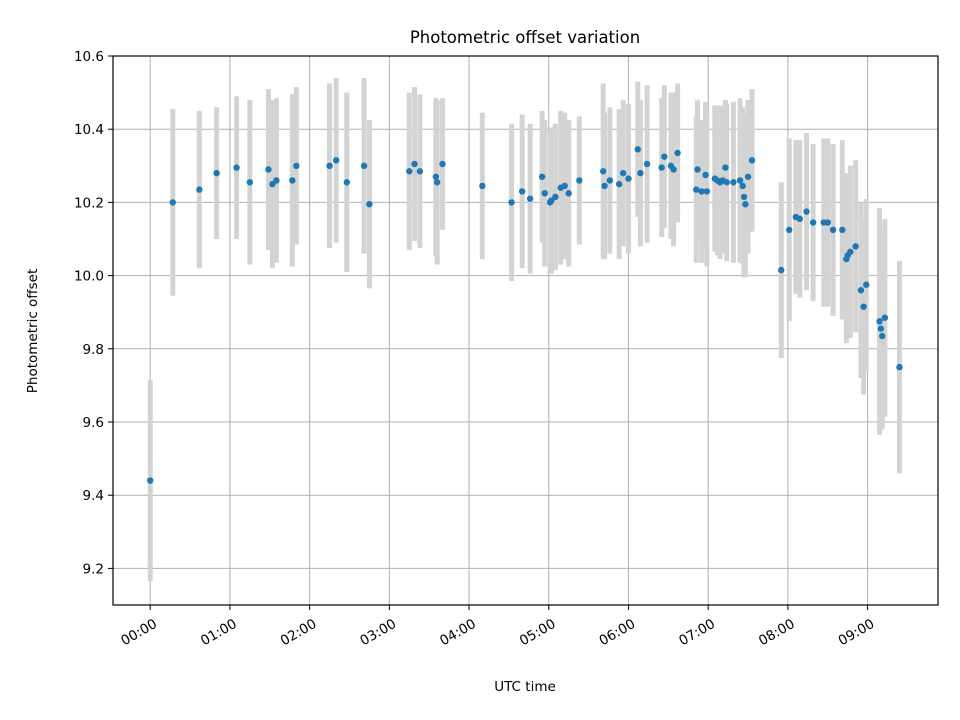  What do you see at coordinates (777, 632) in the screenshot?
I see `x-tick-label: 08:00` at bounding box center [777, 632].